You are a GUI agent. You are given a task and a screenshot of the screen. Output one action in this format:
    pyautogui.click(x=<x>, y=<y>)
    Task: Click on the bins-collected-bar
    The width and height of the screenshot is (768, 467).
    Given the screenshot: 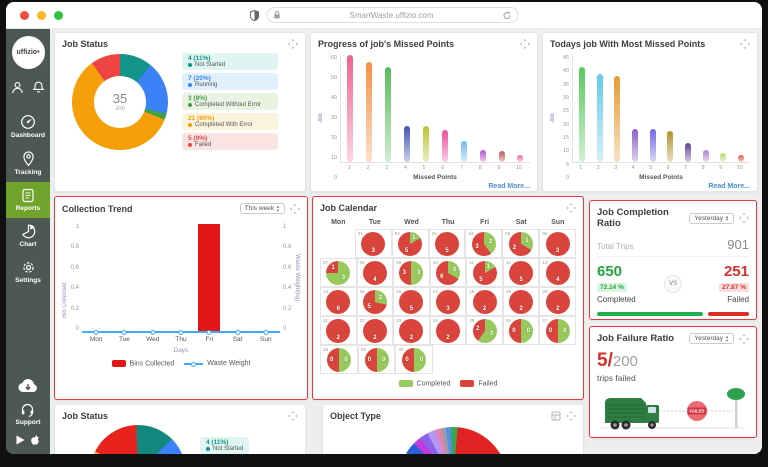 What is the action you would take?
    pyautogui.click(x=209, y=278)
    